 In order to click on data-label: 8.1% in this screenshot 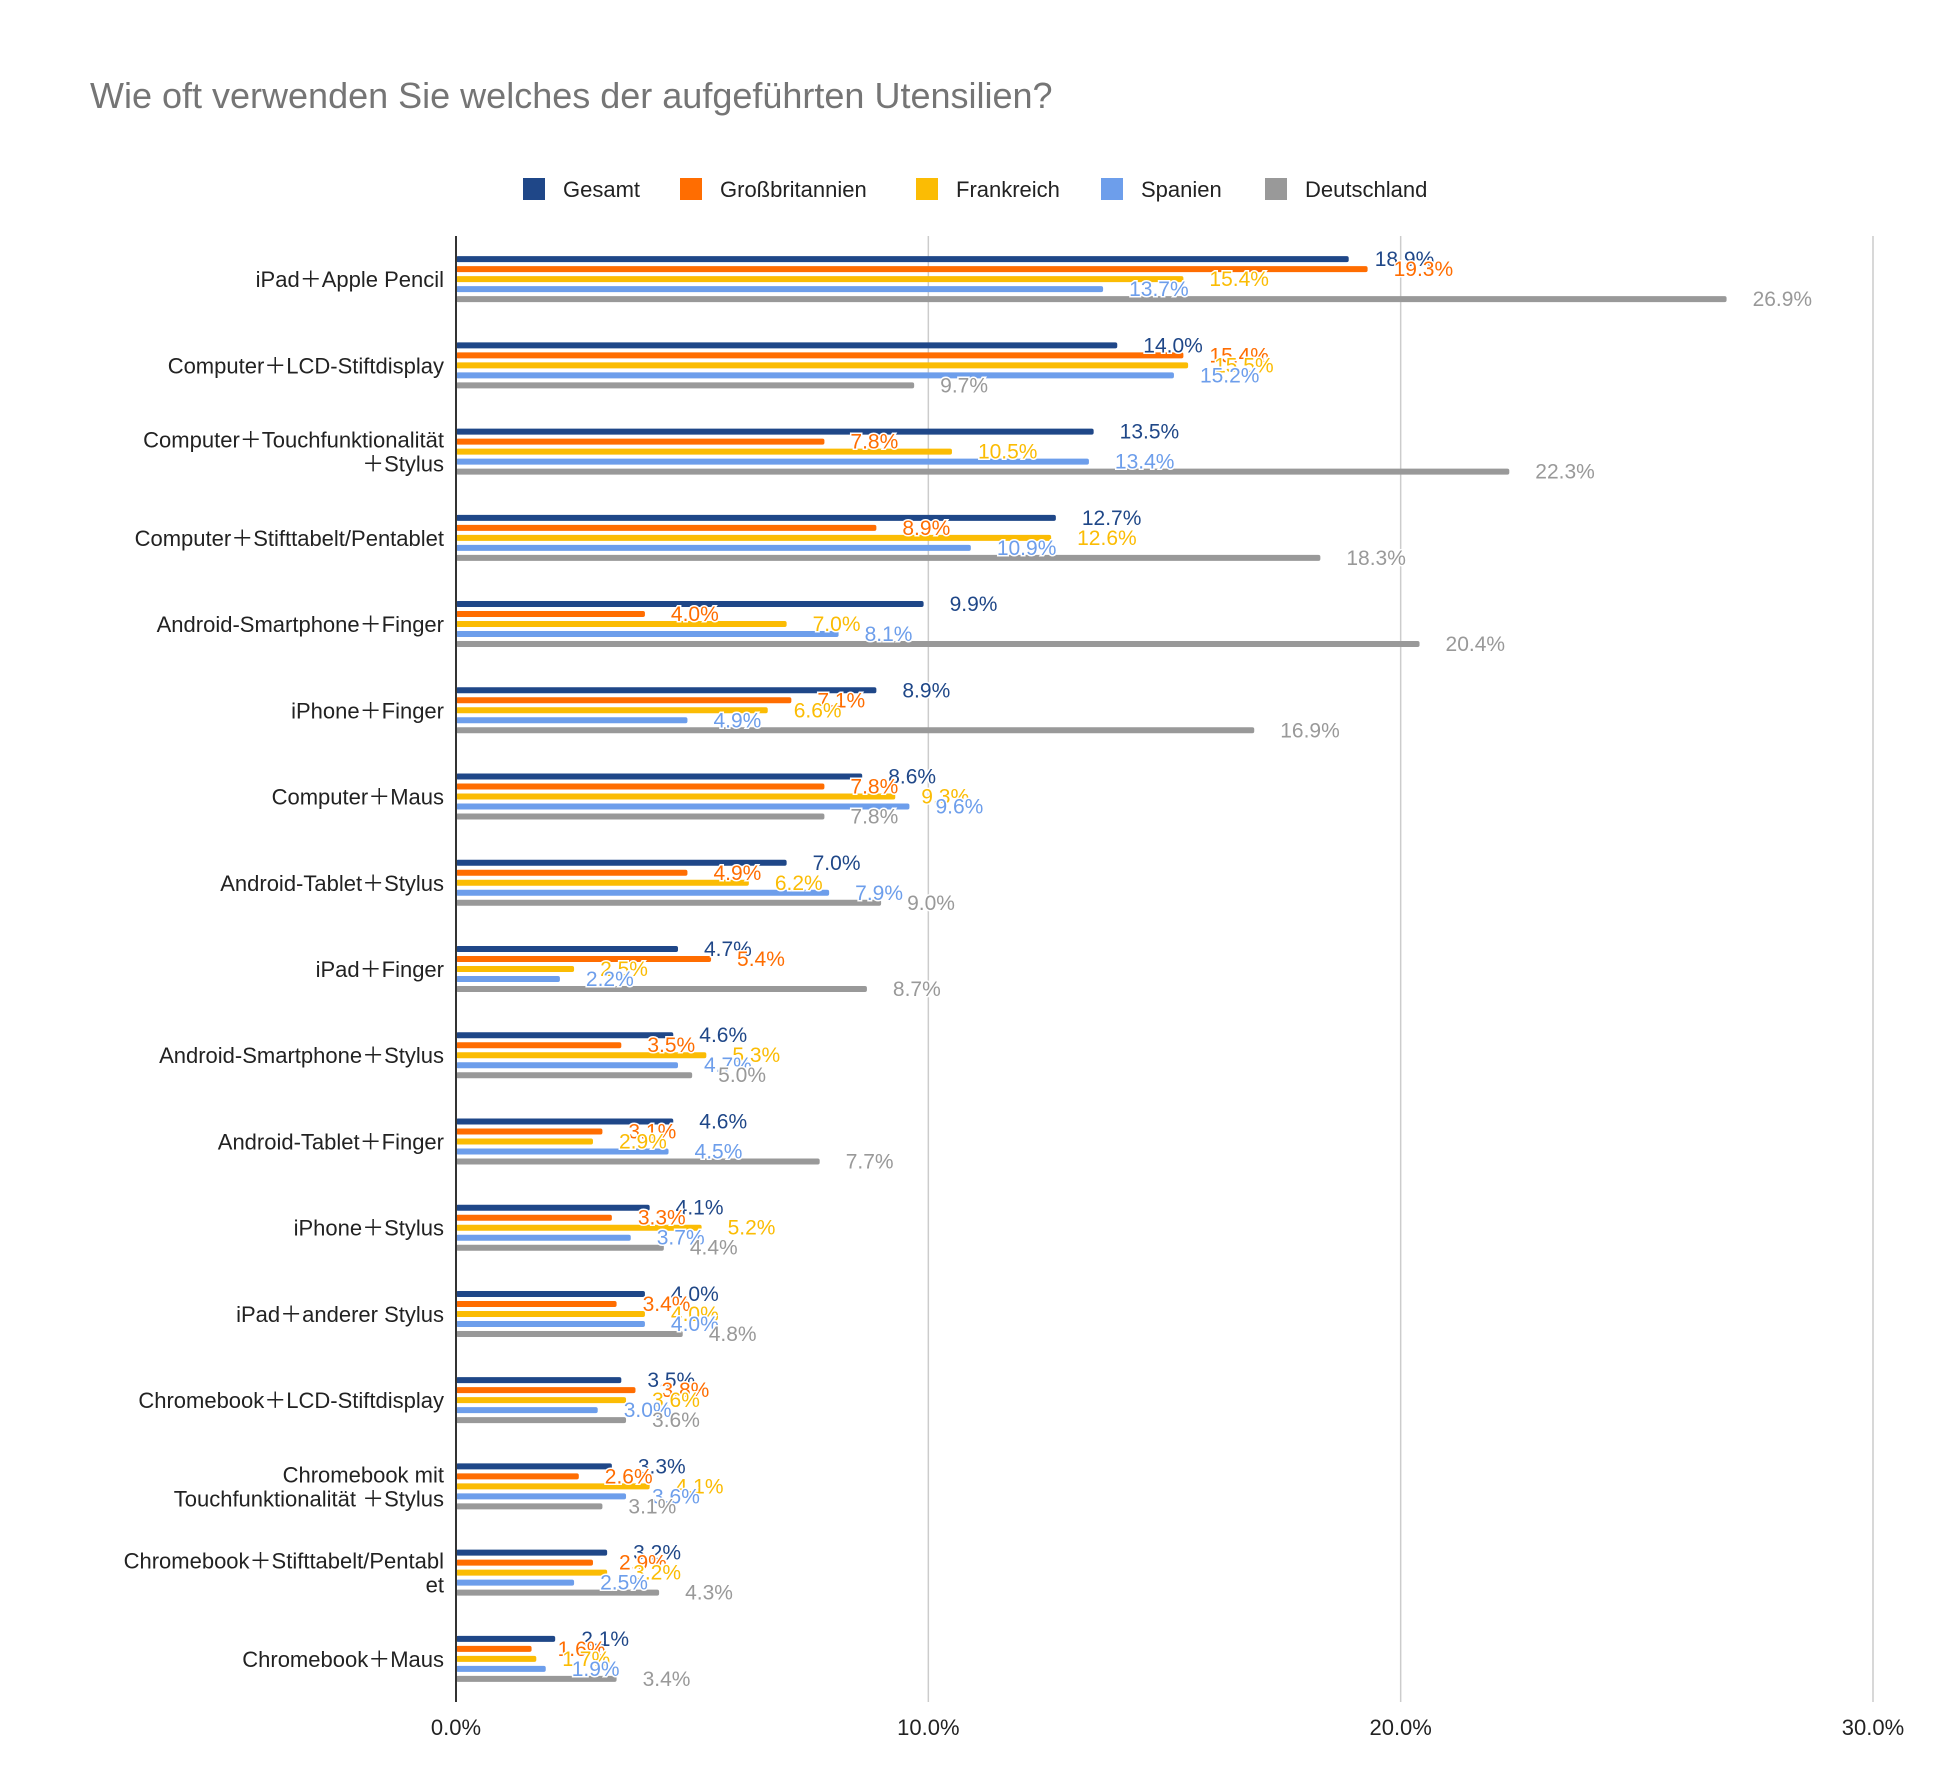, I will do `click(889, 634)`.